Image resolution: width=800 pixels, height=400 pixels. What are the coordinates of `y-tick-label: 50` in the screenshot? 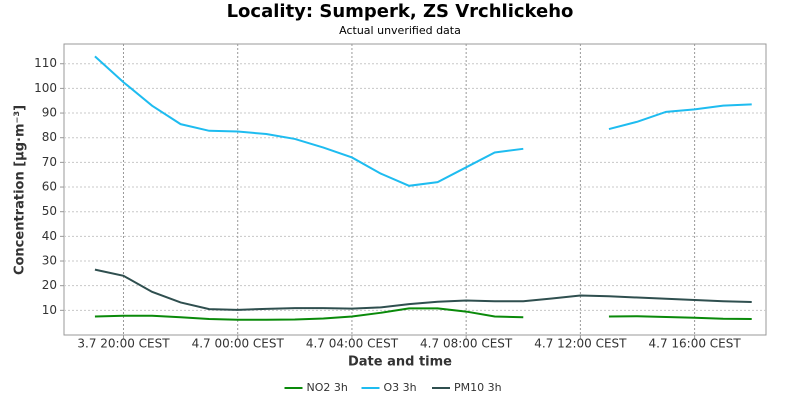 It's located at (49, 211).